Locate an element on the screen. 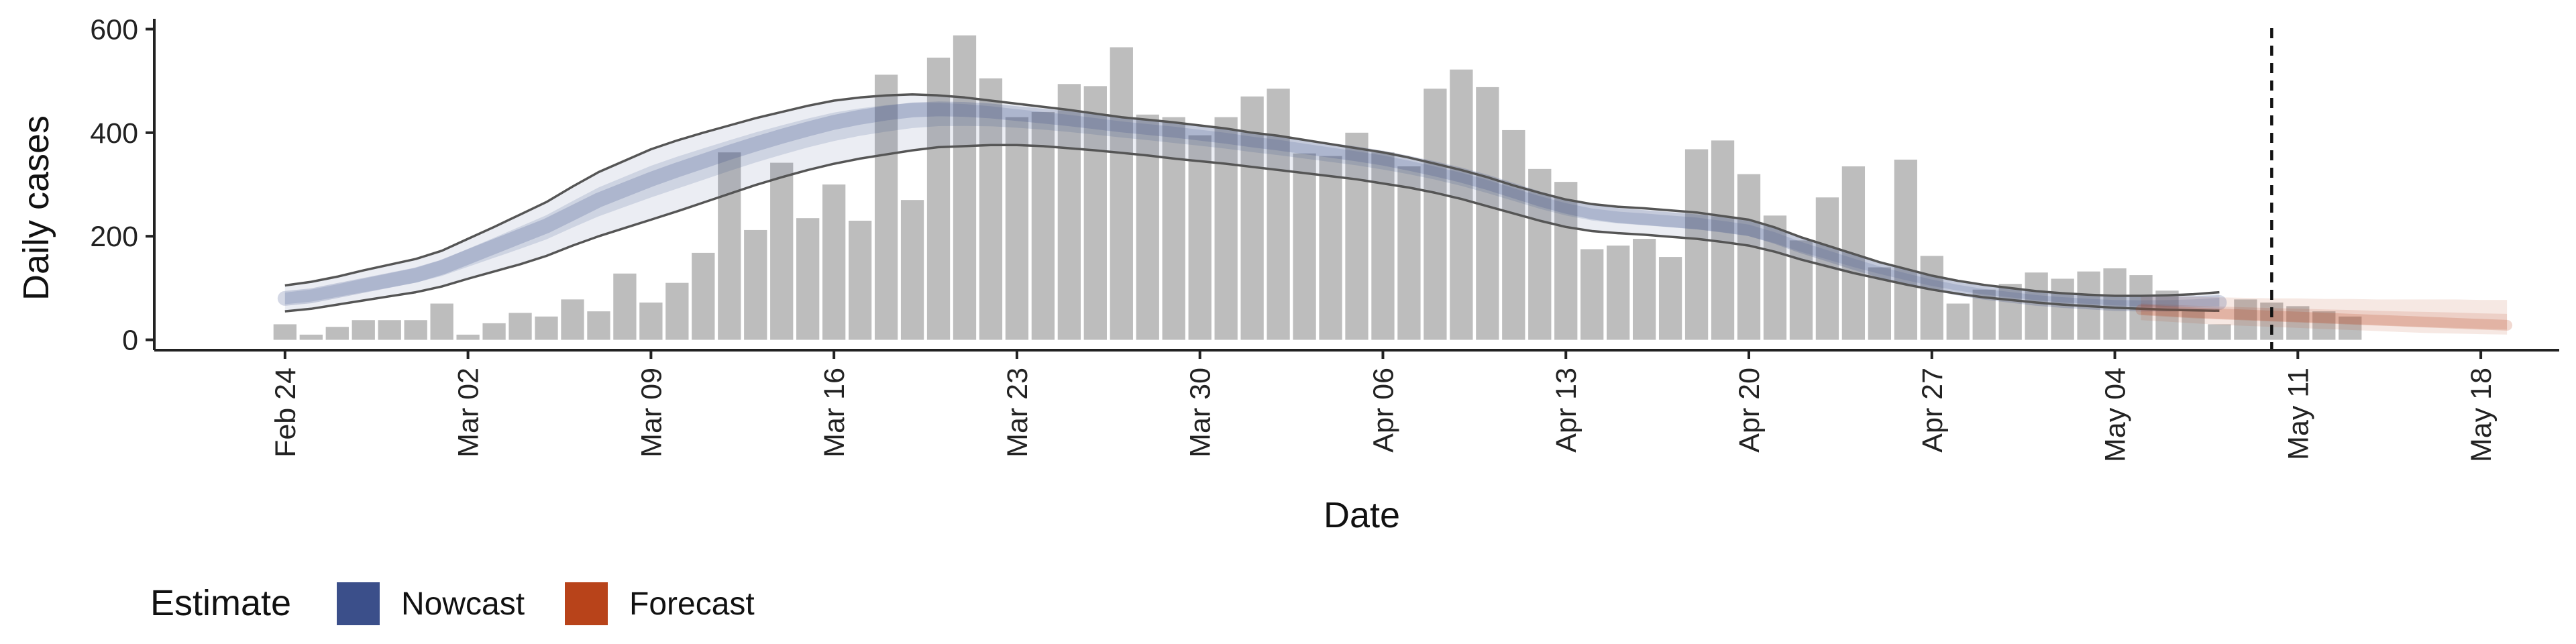 This screenshot has height=644, width=2576. x-tick-label: May 11 is located at coordinates (2298, 414).